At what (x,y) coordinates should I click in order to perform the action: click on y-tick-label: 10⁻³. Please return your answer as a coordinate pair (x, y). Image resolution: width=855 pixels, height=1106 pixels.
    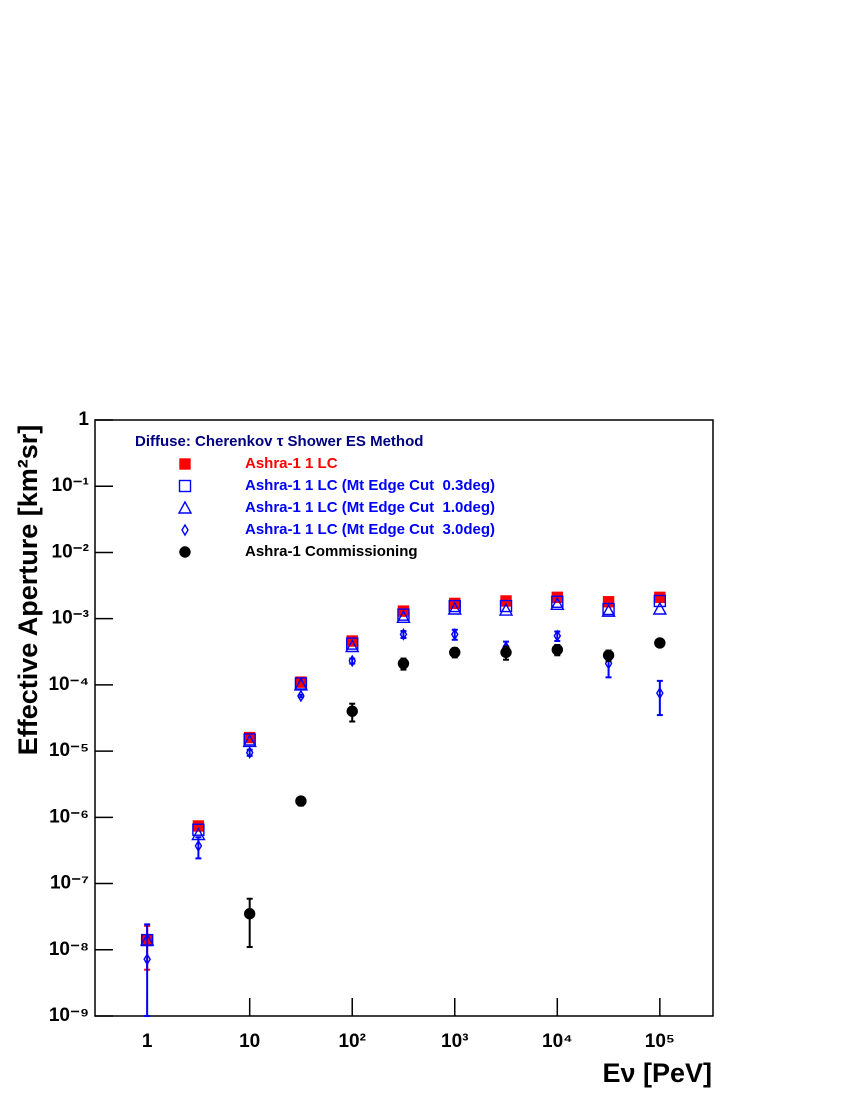
    Looking at the image, I should click on (71, 618).